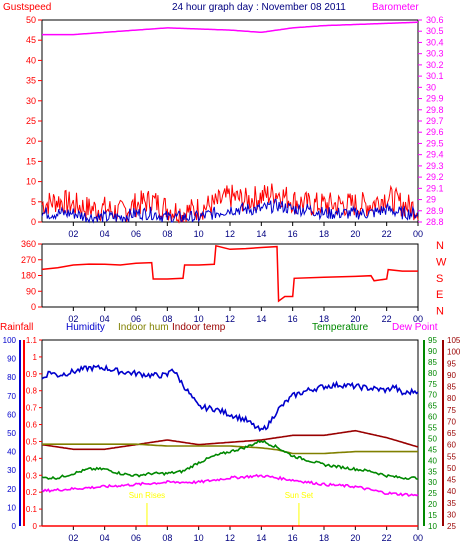 The width and height of the screenshot is (469, 555). Describe the element at coordinates (451, 375) in the screenshot. I see `indoor-temp-tick-label: 90` at that location.